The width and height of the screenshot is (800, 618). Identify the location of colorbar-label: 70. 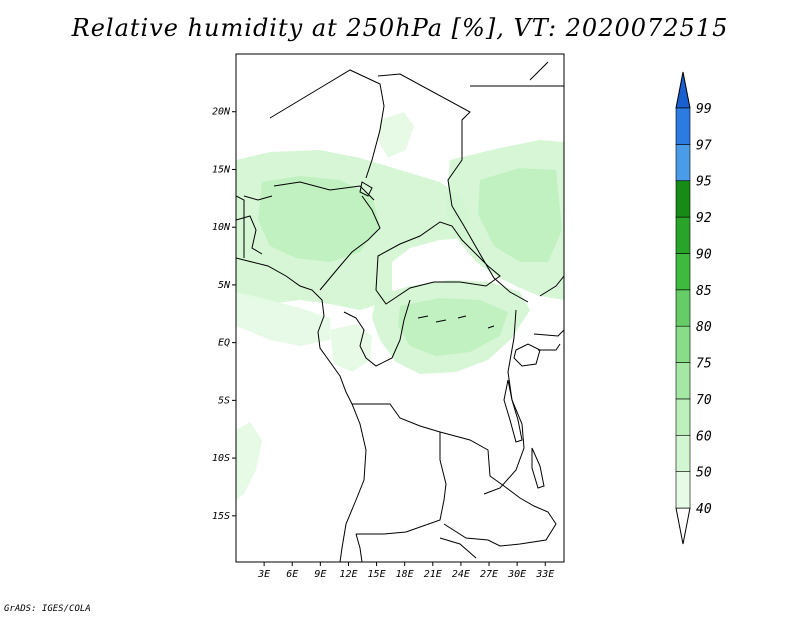
(704, 400).